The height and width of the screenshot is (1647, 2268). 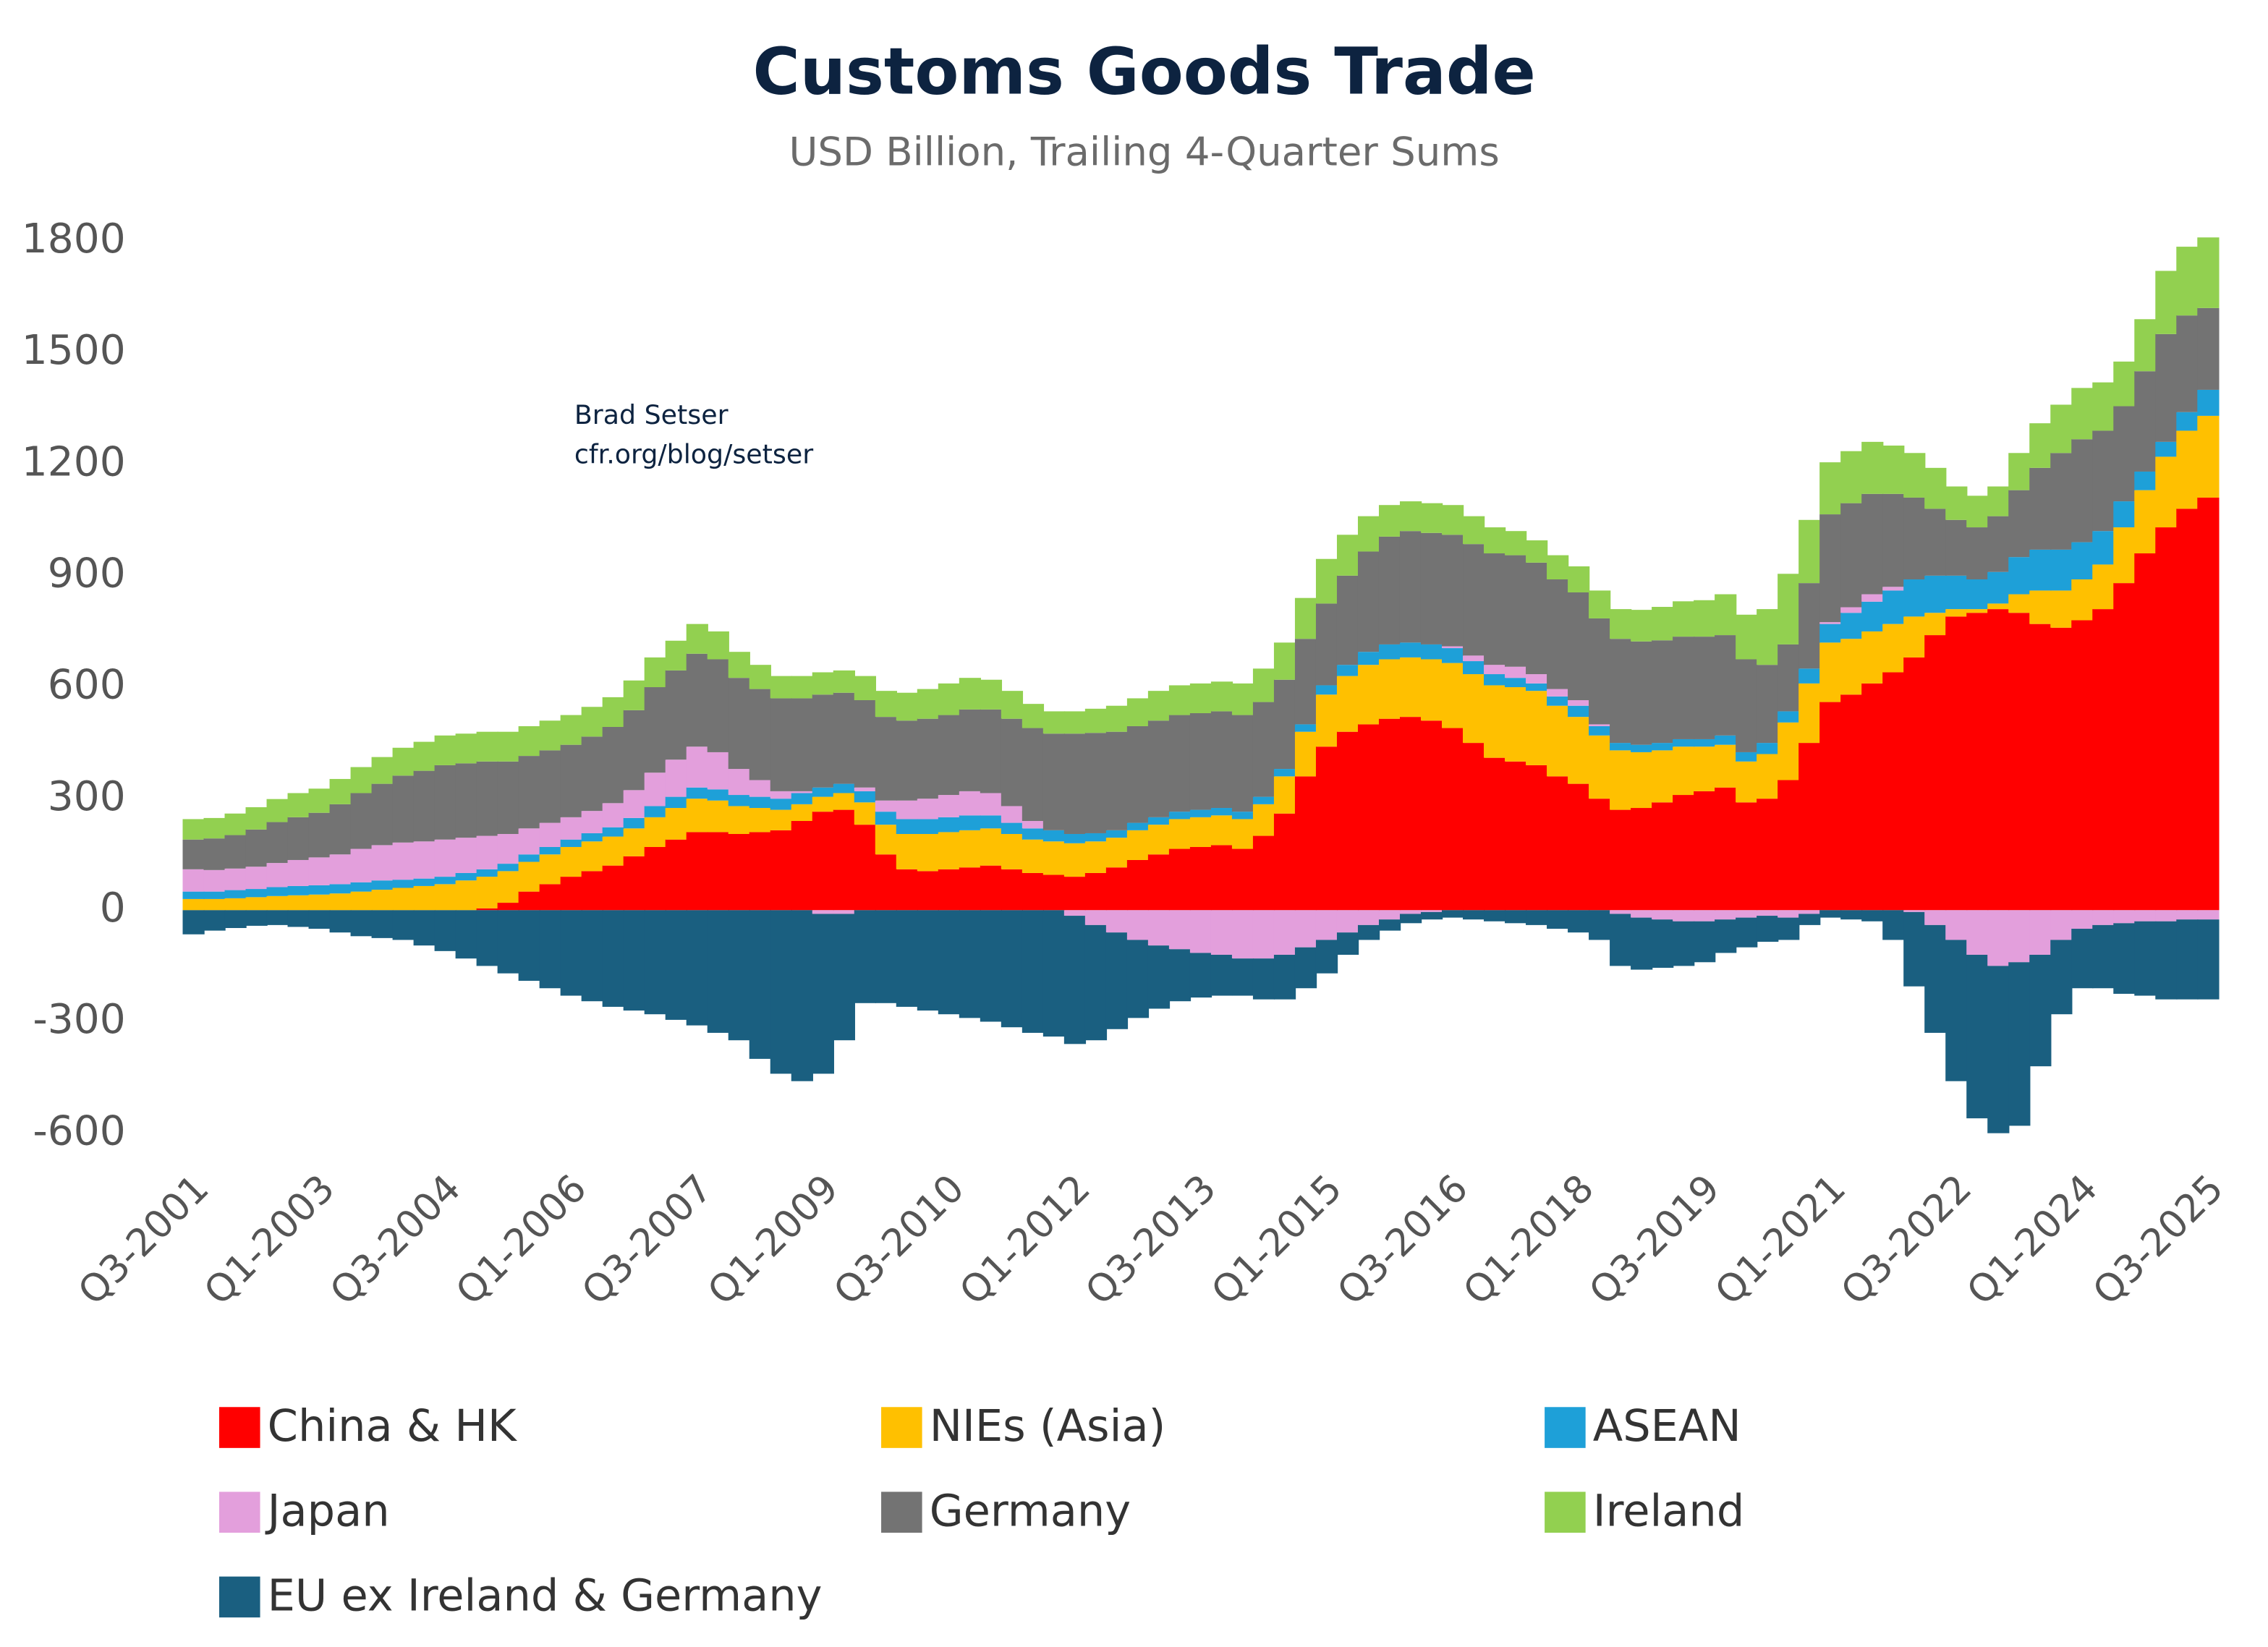 I want to click on x-tick-label: Q1-2009, so click(x=773, y=1240).